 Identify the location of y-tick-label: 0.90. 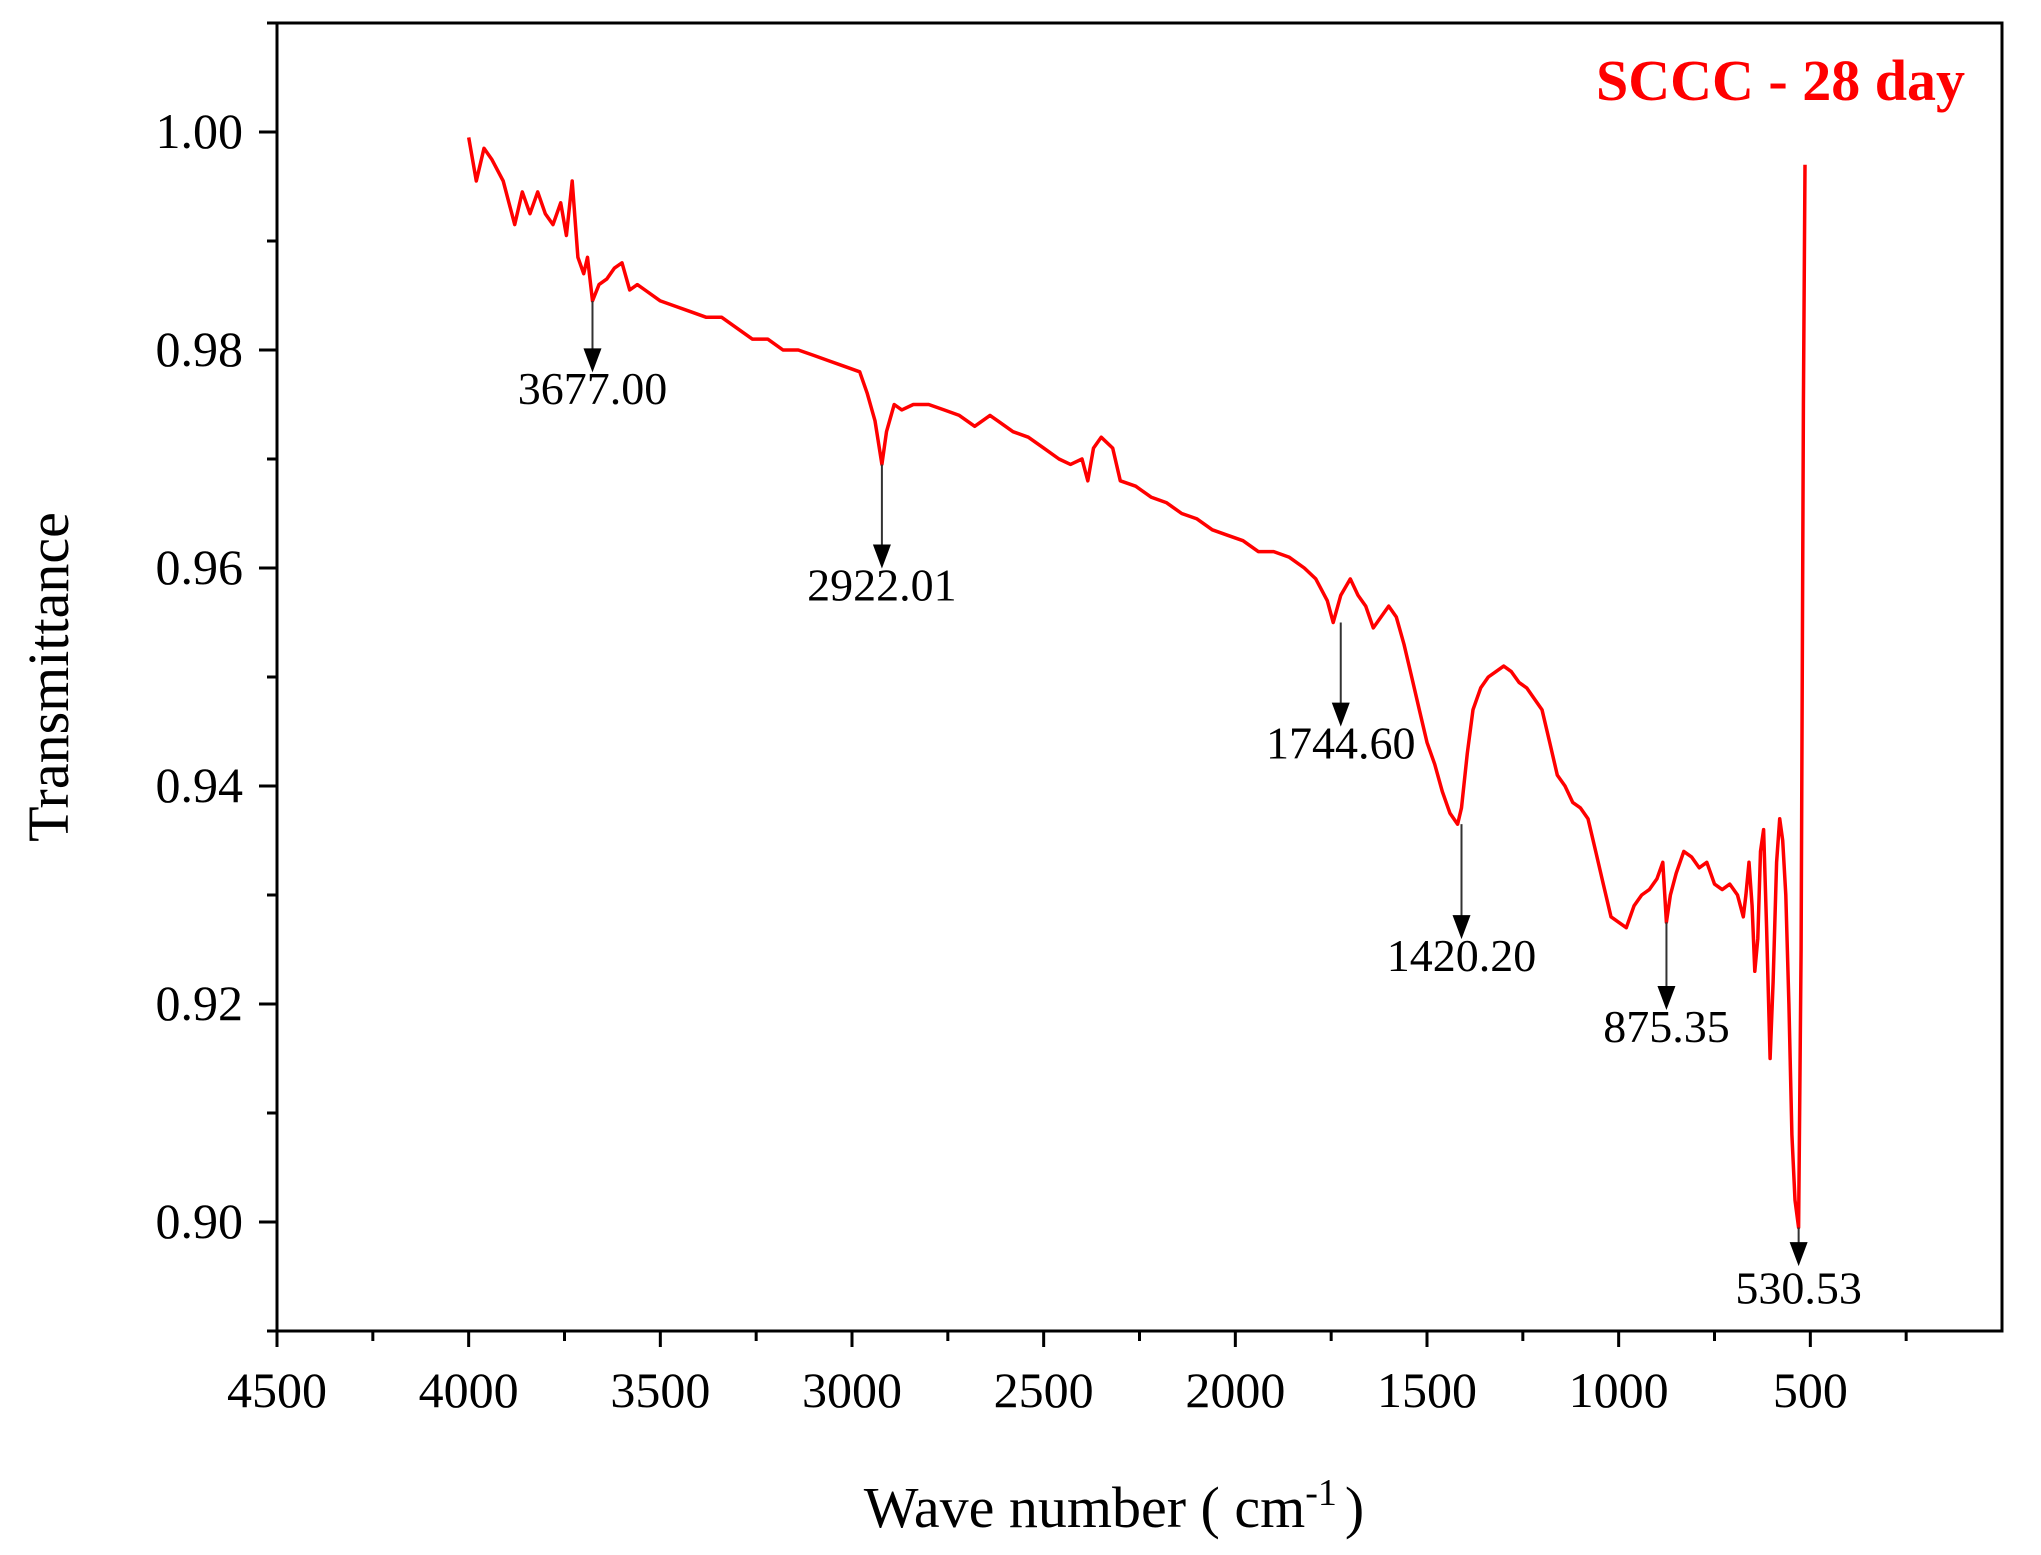
(200, 1221).